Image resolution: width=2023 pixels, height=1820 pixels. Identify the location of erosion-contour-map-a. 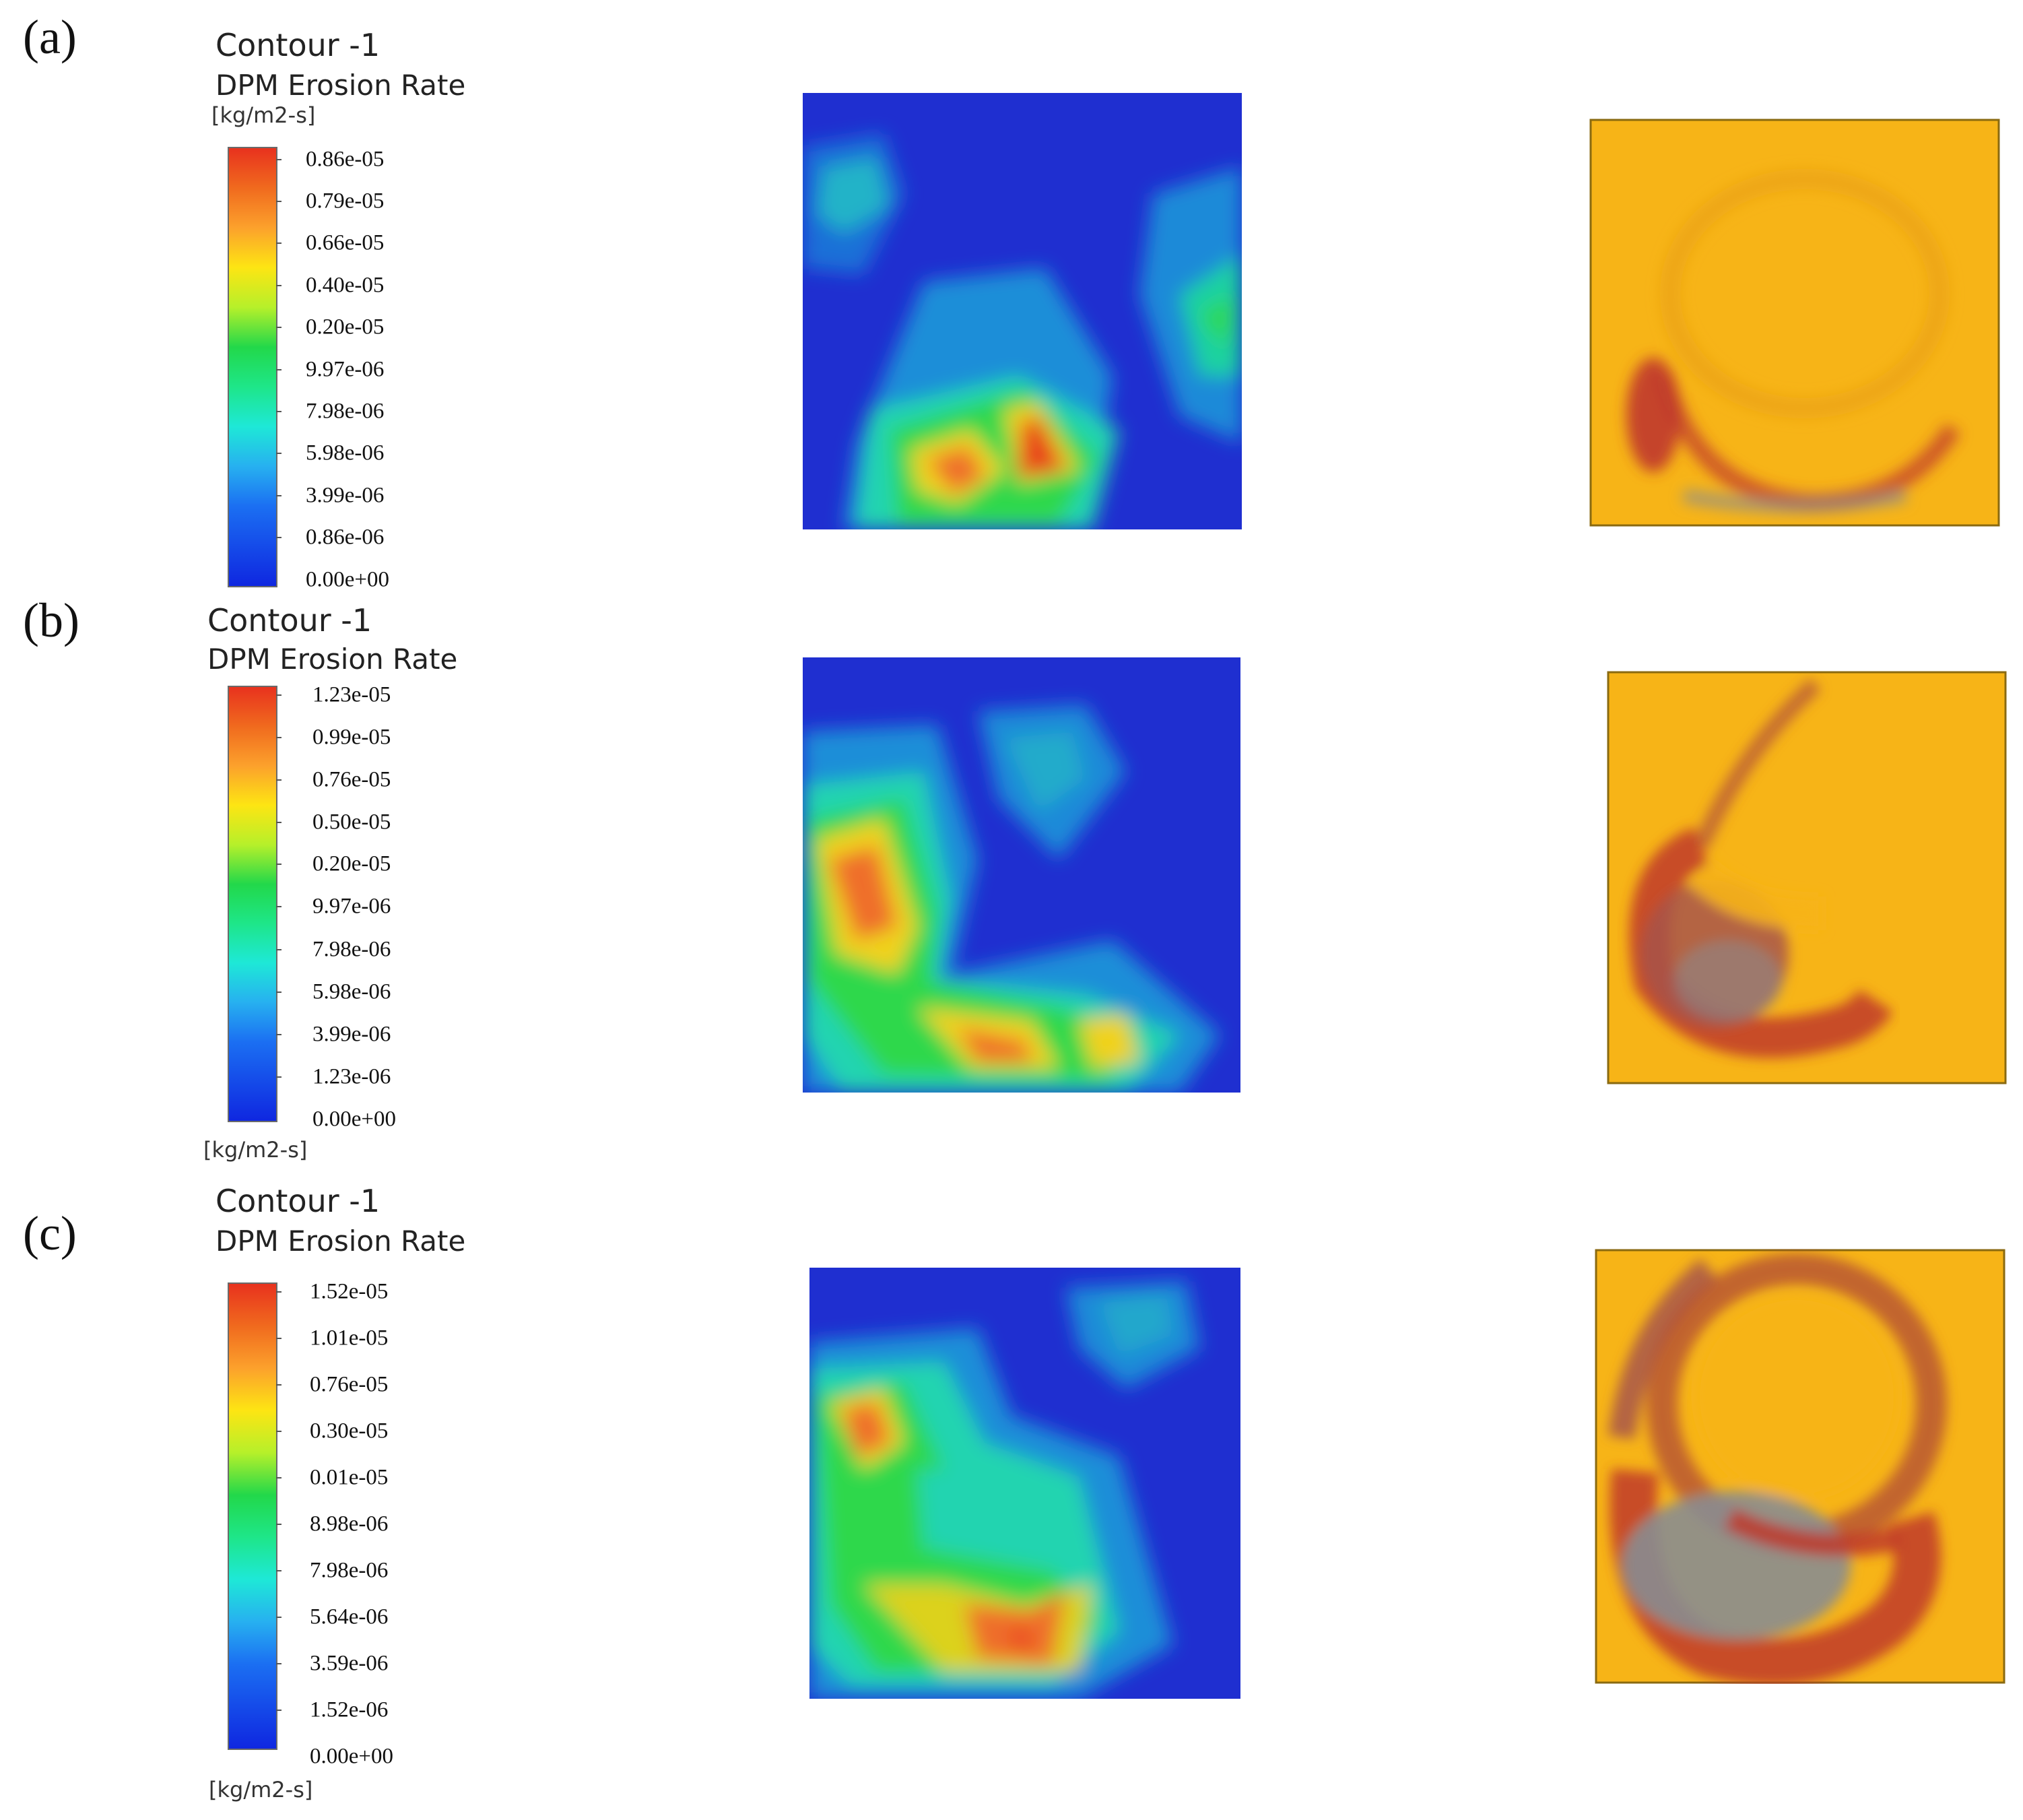
(1022, 311).